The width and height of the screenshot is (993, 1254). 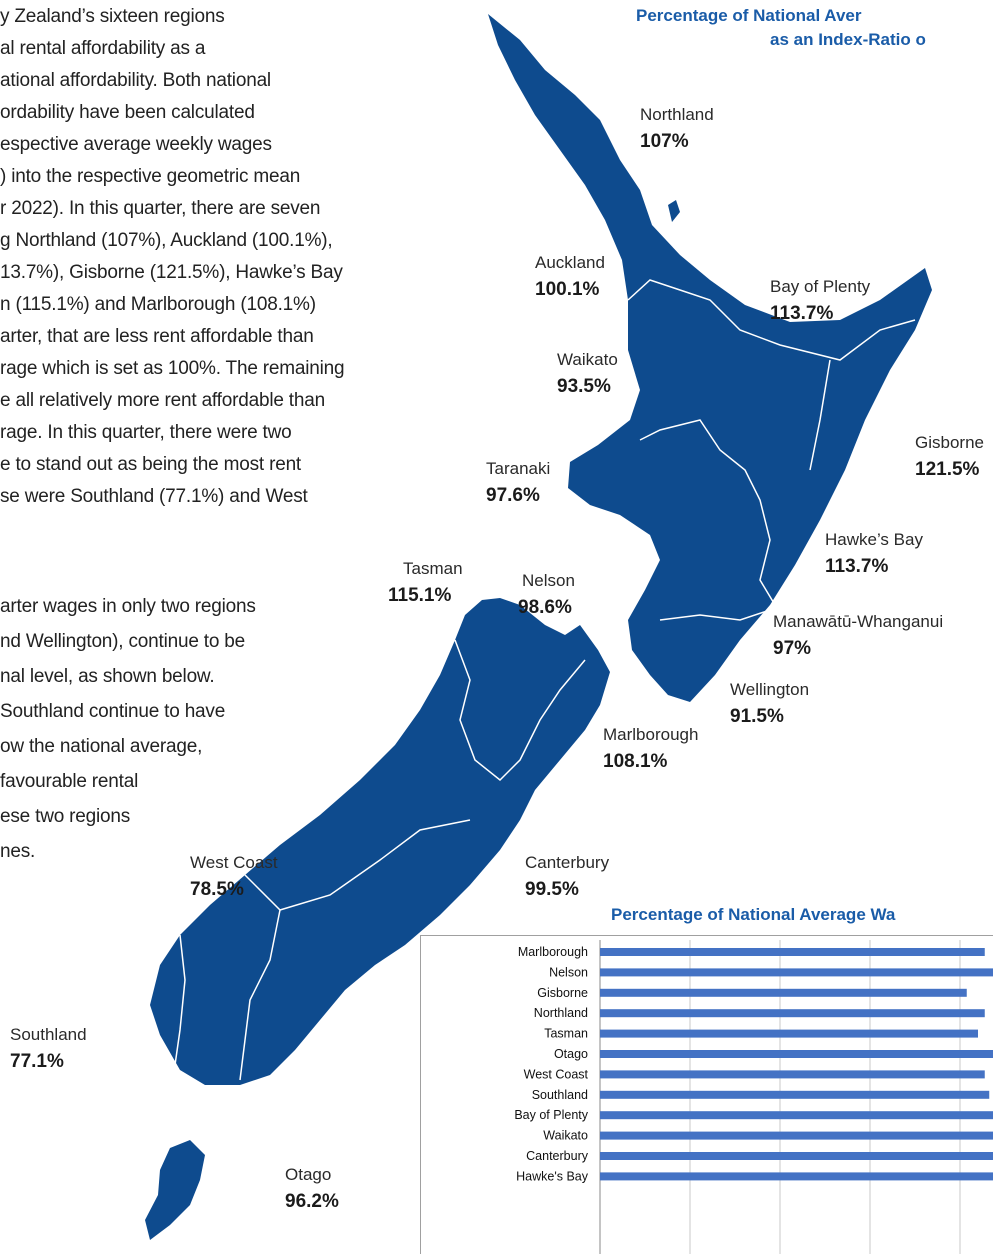 What do you see at coordinates (419, 595) in the screenshot?
I see `region-value: 115.1%` at bounding box center [419, 595].